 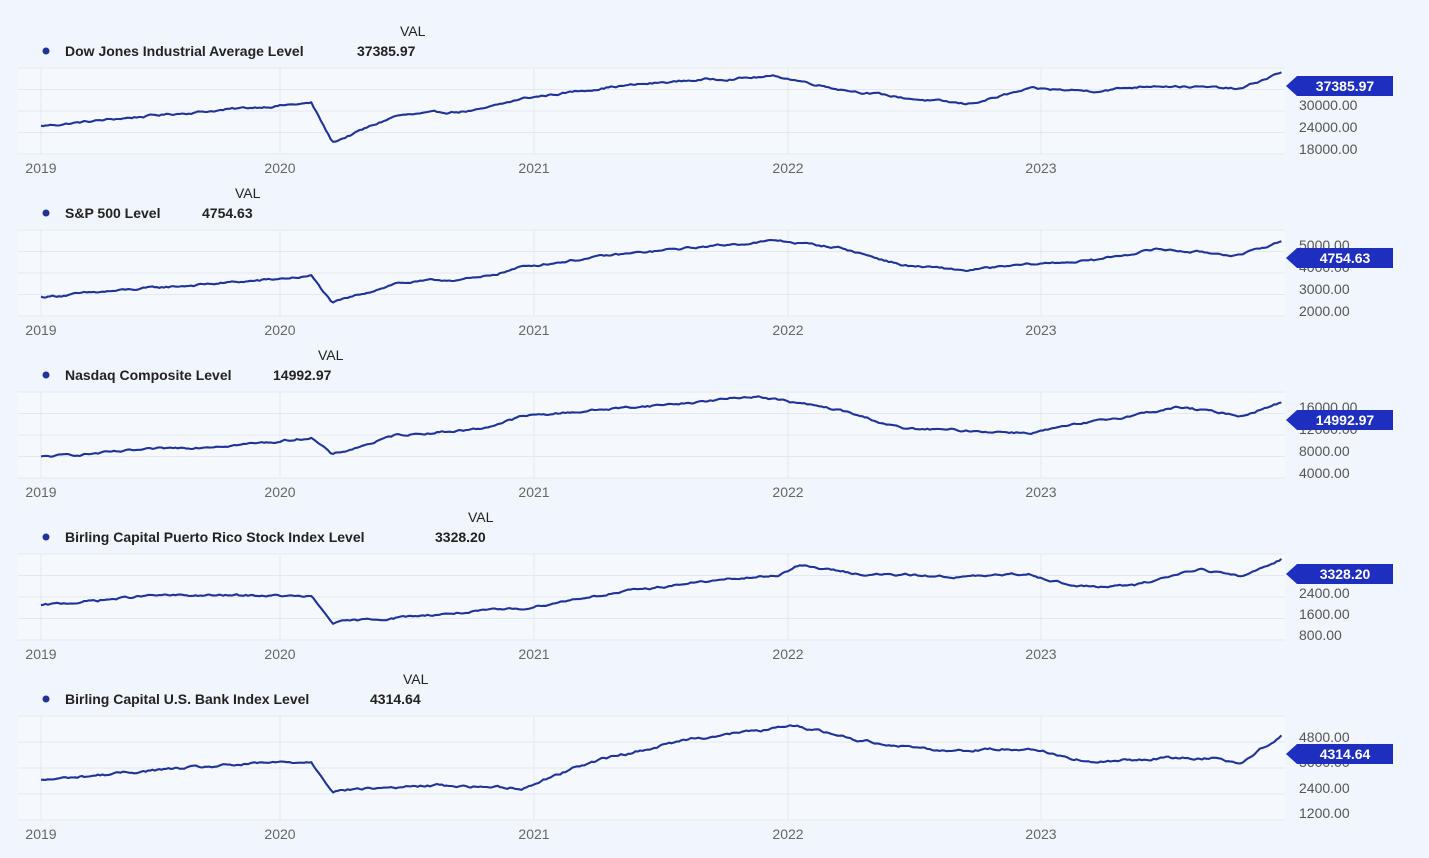 I want to click on y-tick-label: 24000.00, so click(x=1328, y=127).